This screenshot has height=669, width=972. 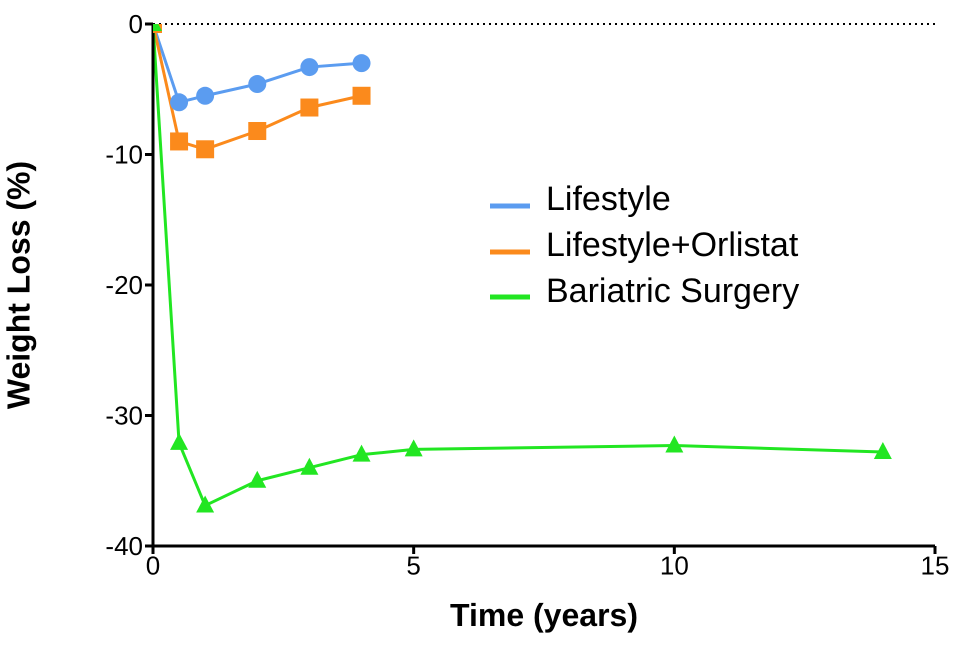 What do you see at coordinates (935, 565) in the screenshot?
I see `x-tick-label: 15` at bounding box center [935, 565].